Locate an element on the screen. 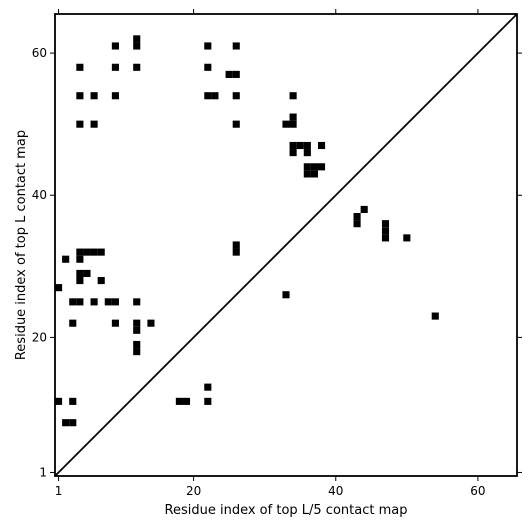 Image resolution: width=531 pixels, height=531 pixels. x-tick-label: 1 is located at coordinates (59, 491).